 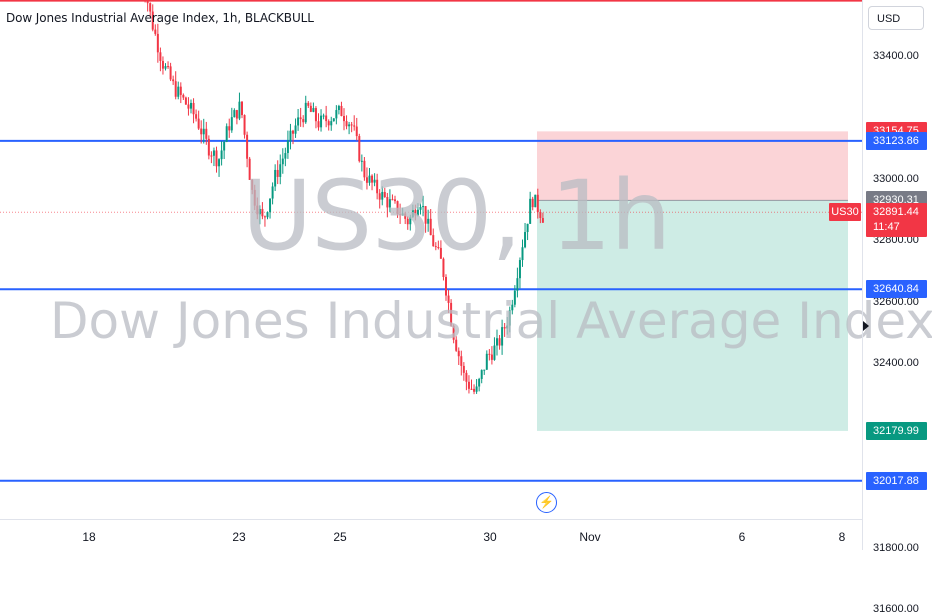 I want to click on symbol-tag: US30, so click(x=845, y=212).